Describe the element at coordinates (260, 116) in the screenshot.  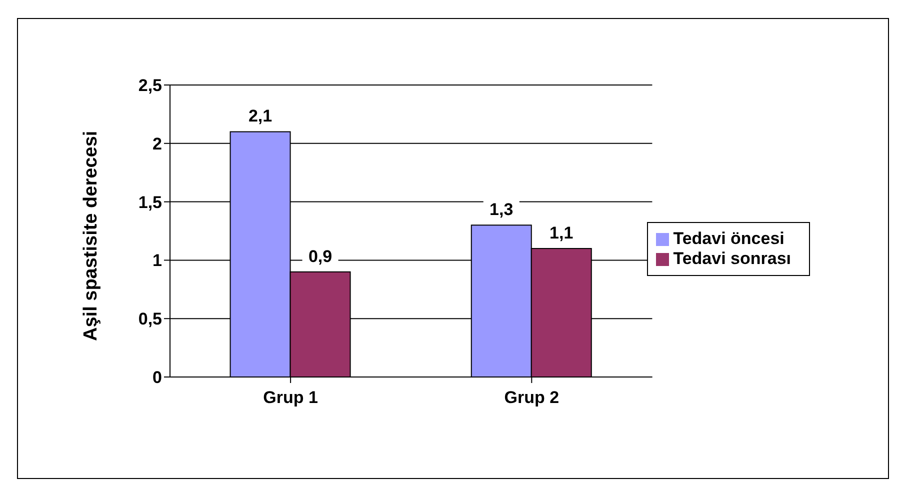
I see `data-label: 2,1` at that location.